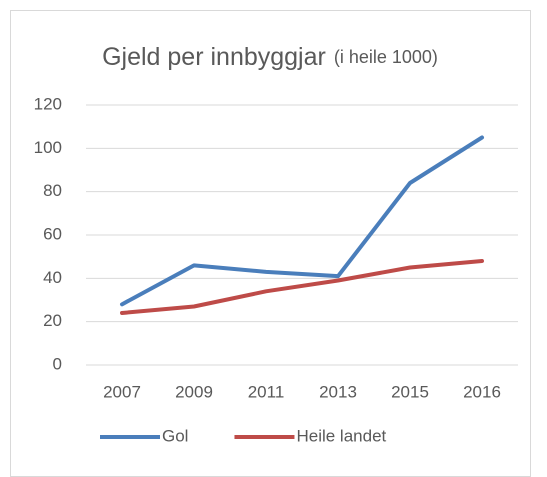 The height and width of the screenshot is (477, 547). I want to click on x-tick-label: 2013, so click(338, 391).